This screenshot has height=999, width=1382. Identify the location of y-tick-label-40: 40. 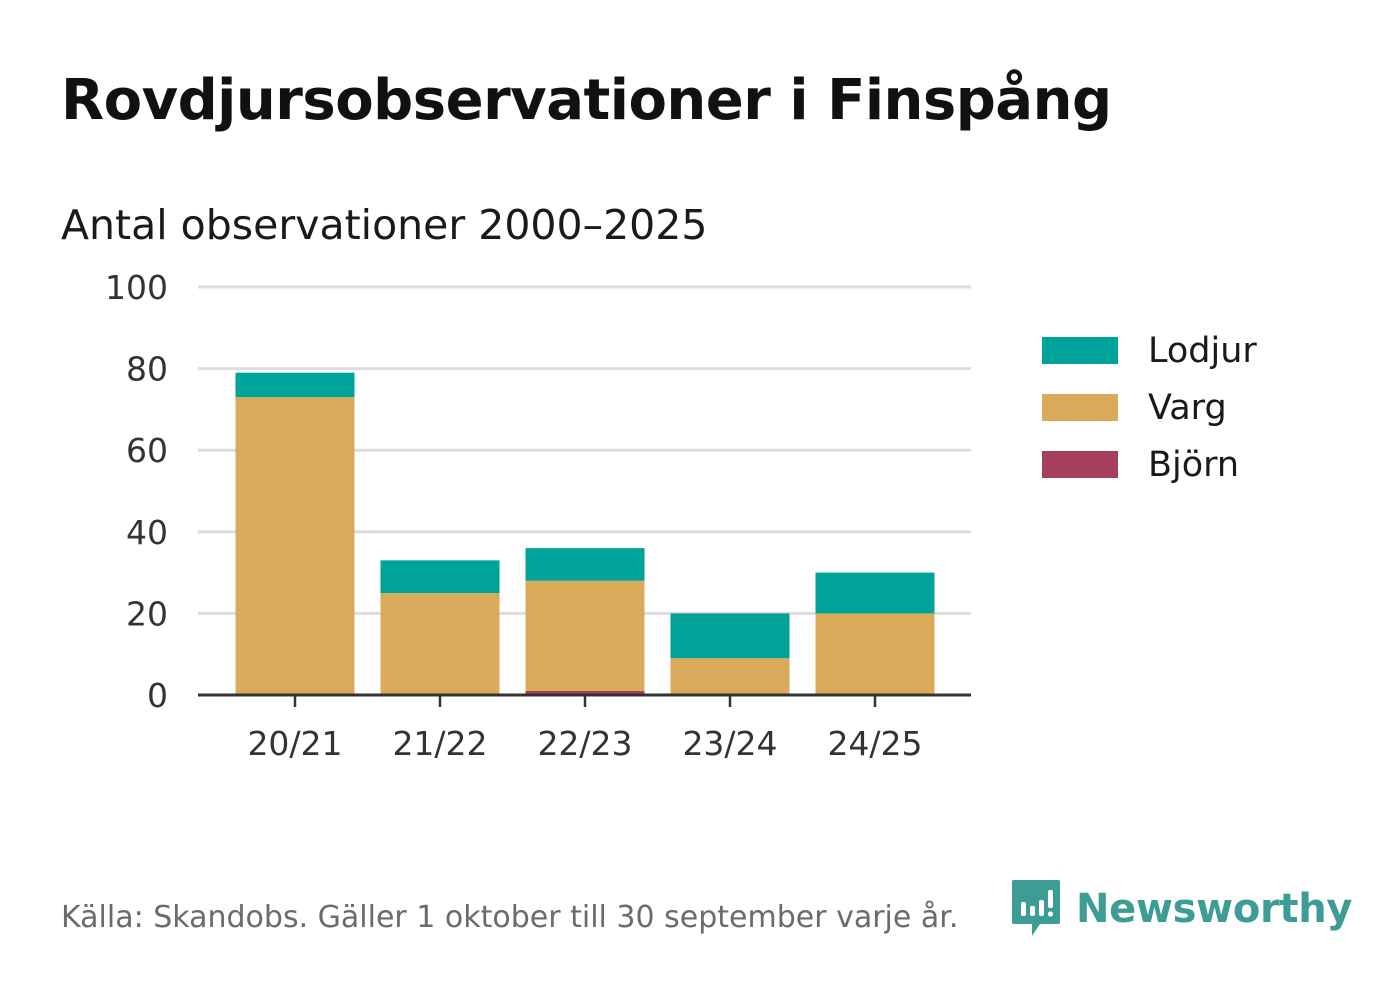
(147, 532).